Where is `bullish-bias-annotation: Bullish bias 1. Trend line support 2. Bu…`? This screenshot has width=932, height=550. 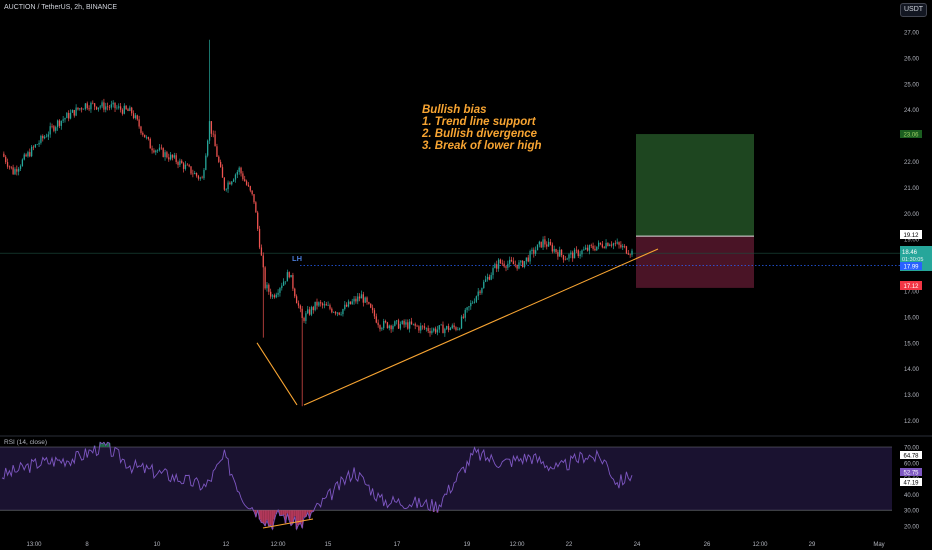
bullish-bias-annotation: Bullish bias 1. Trend line support 2. Bu… is located at coordinates (481, 128).